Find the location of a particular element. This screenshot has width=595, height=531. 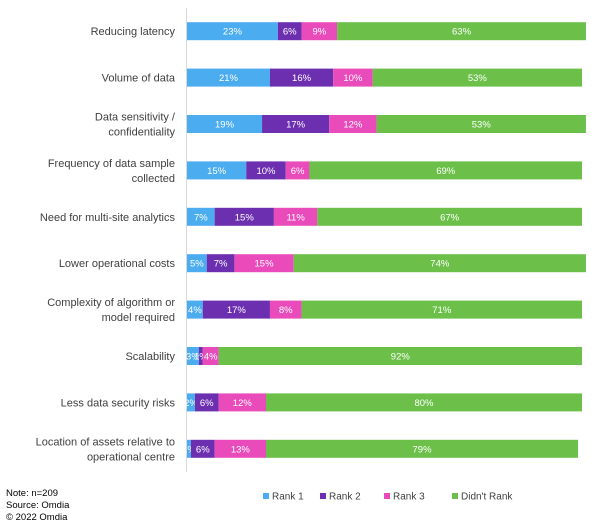

category-label-line: Lower operational costs is located at coordinates (117, 264).